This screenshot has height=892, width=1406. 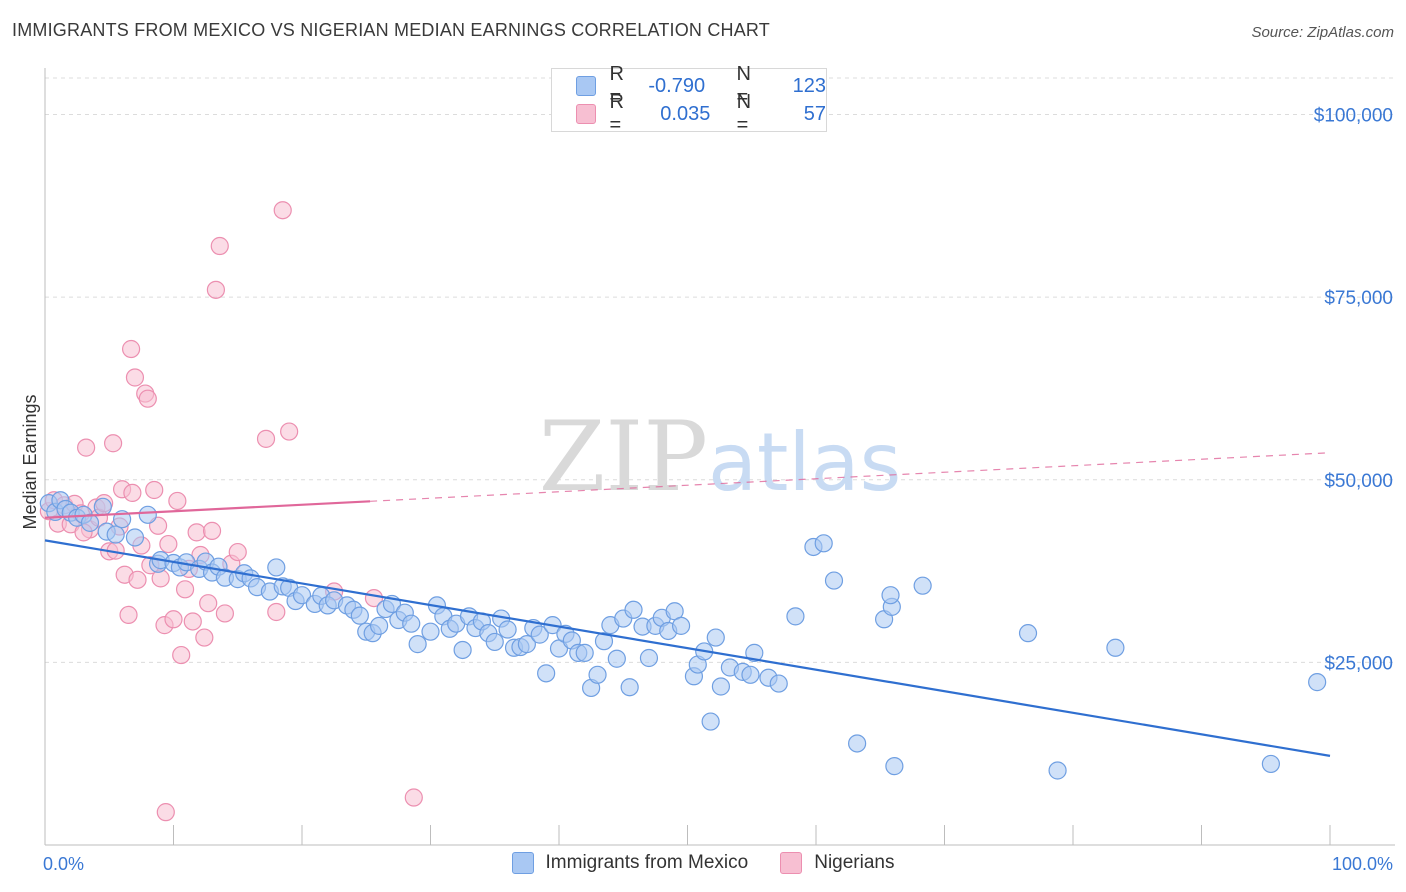 What do you see at coordinates (647, 862) in the screenshot?
I see `legend-label-mexico: Immigrants from Mexico` at bounding box center [647, 862].